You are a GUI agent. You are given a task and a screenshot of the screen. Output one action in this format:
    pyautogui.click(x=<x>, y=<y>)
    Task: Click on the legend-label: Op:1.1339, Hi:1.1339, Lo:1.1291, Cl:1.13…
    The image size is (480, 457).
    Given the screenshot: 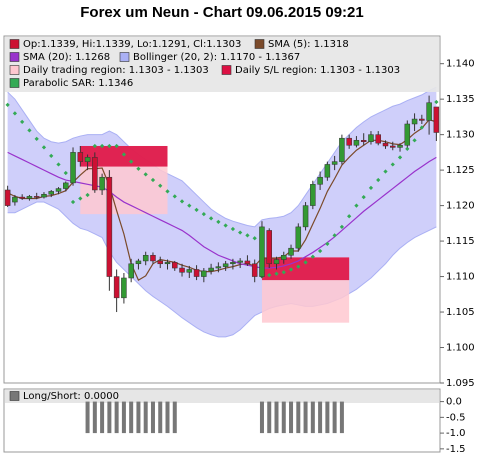 What is the action you would take?
    pyautogui.click(x=132, y=44)
    